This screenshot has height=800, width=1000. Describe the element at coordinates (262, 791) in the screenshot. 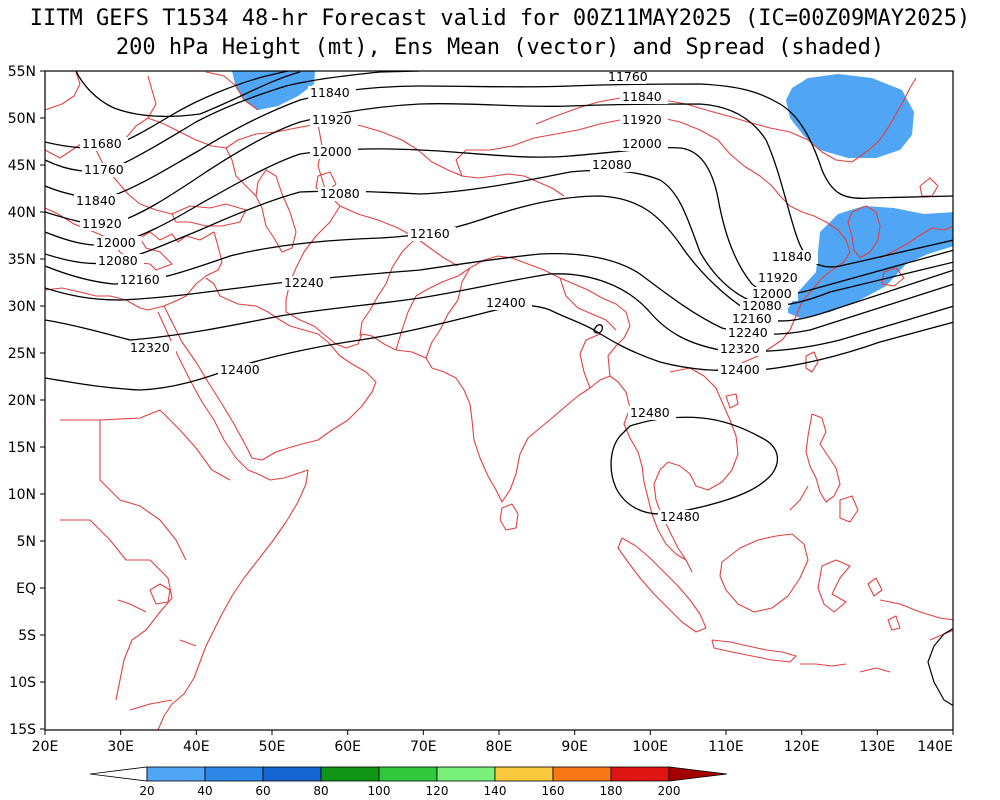

I see `colorbar-tick-60: 60` at that location.